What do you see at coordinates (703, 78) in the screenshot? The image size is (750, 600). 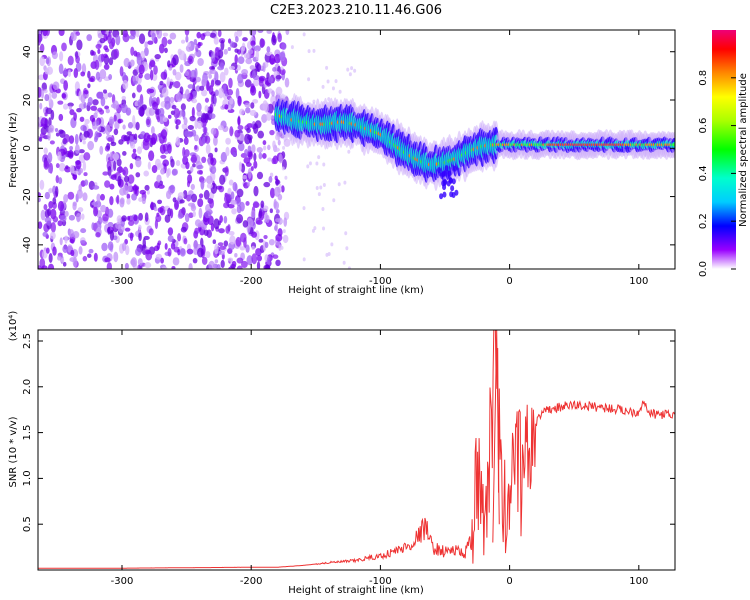 I see `colorbar-tick-label: 0.8` at bounding box center [703, 78].